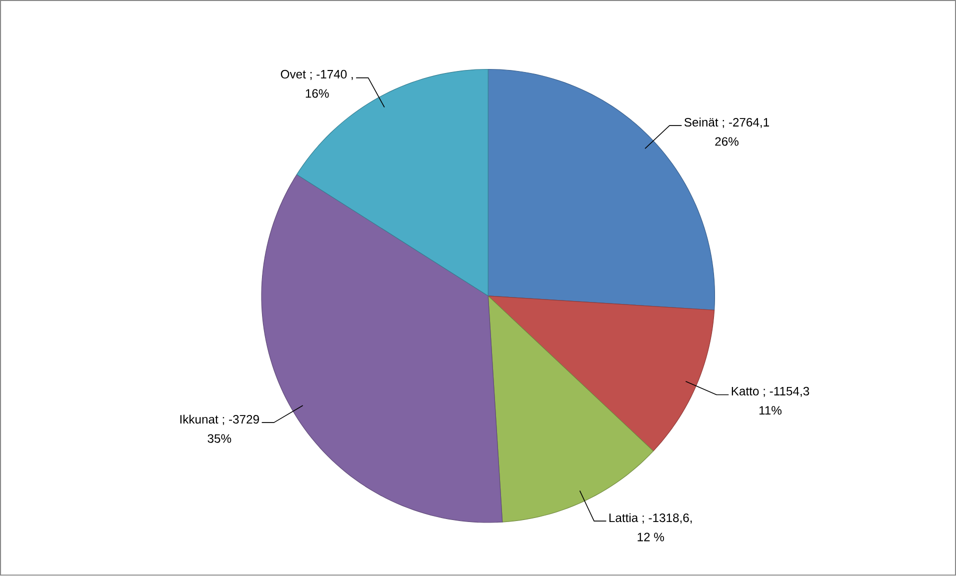 Image resolution: width=956 pixels, height=576 pixels. Describe the element at coordinates (331, 75) in the screenshot. I see `text: ; -1740 ,` at that location.